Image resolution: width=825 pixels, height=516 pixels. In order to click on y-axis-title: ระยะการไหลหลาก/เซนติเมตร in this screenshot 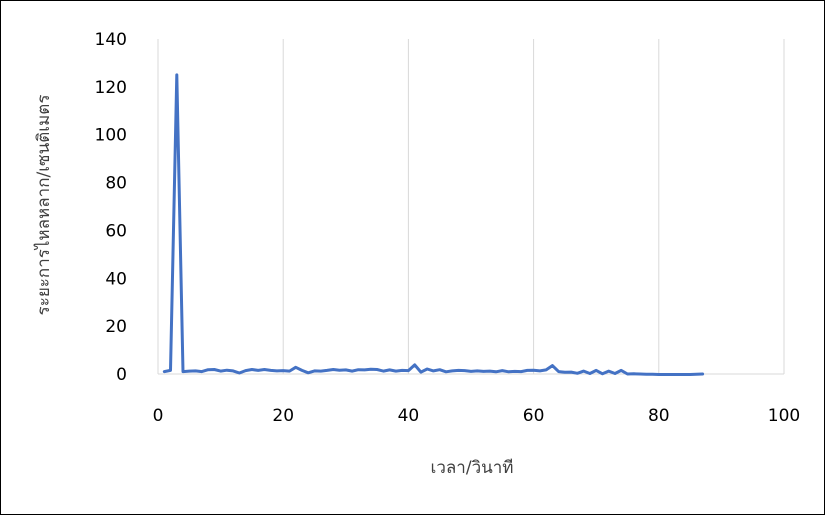, I will do `click(43, 205)`.